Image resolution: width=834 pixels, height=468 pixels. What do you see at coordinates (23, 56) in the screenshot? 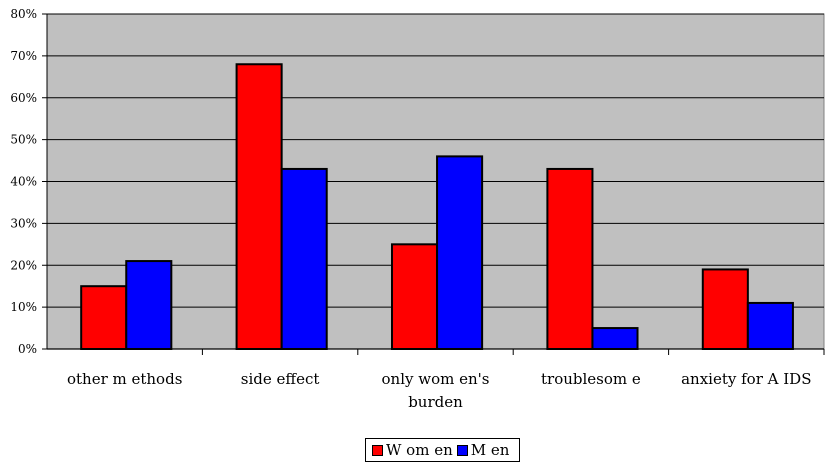
I see `y-tick-label: 70%` at bounding box center [23, 56].